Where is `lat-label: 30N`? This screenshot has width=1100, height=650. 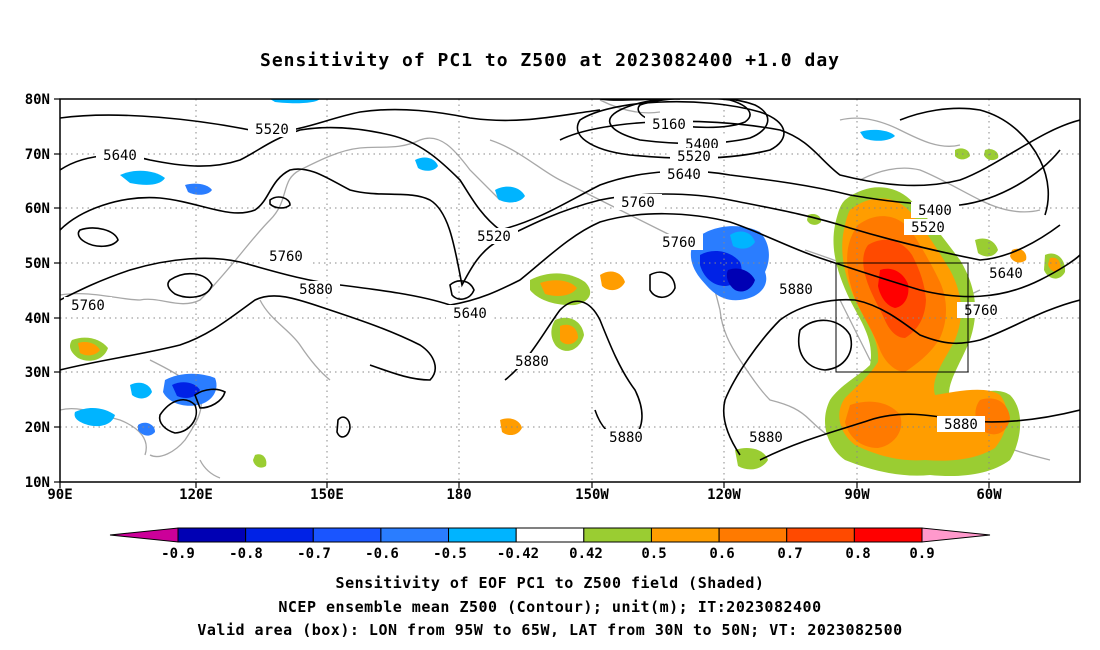
lat-label: 30N is located at coordinates (37, 373).